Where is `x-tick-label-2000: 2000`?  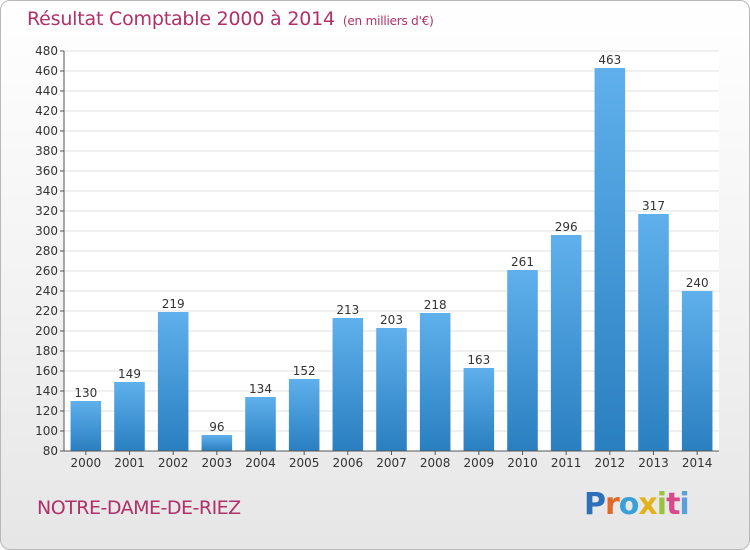
x-tick-label-2000: 2000 is located at coordinates (86, 463).